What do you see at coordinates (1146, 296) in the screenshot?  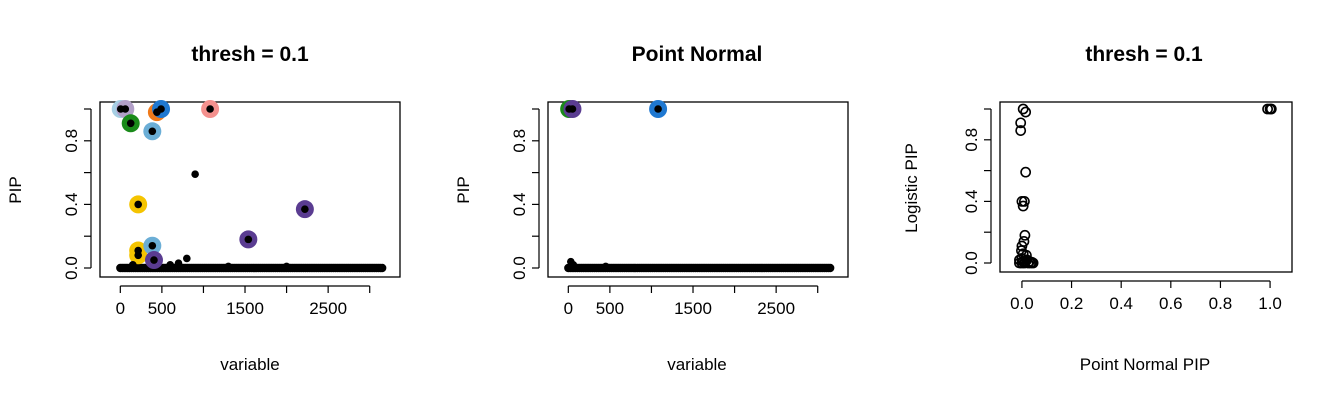 I see `panel-3-x-axis: 0.0 0.2 0.4 0.6 0.8 1.0` at bounding box center [1146, 296].